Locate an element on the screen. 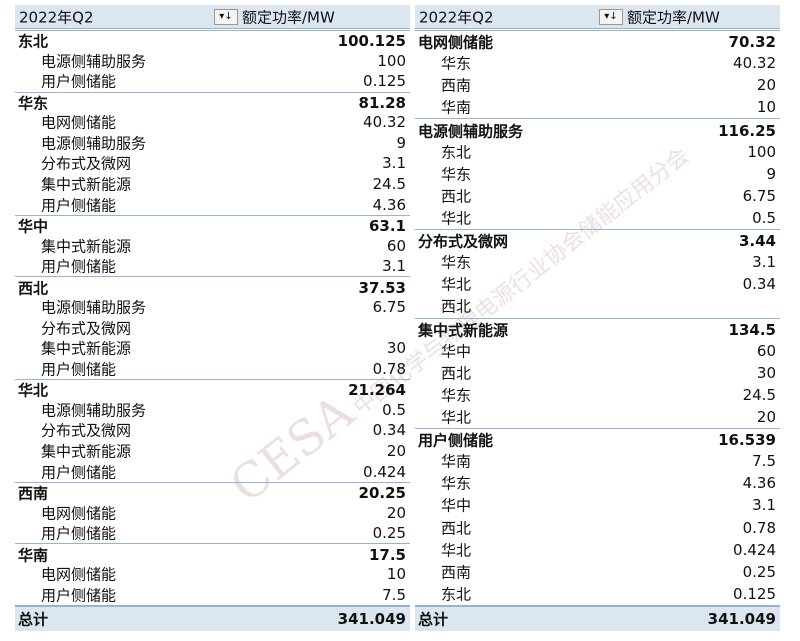 The height and width of the screenshot is (641, 800). group-row: 分布式及微网 3.44 is located at coordinates (597, 240).